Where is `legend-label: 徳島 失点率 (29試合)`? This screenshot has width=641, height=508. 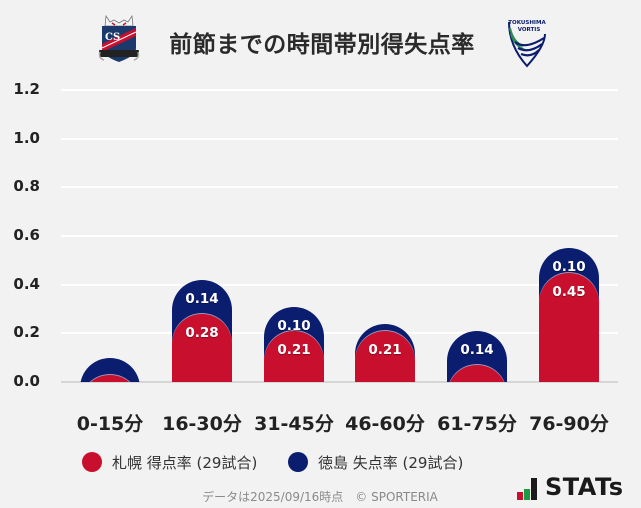
legend-label: 徳島 失点率 (29試合) is located at coordinates (391, 462).